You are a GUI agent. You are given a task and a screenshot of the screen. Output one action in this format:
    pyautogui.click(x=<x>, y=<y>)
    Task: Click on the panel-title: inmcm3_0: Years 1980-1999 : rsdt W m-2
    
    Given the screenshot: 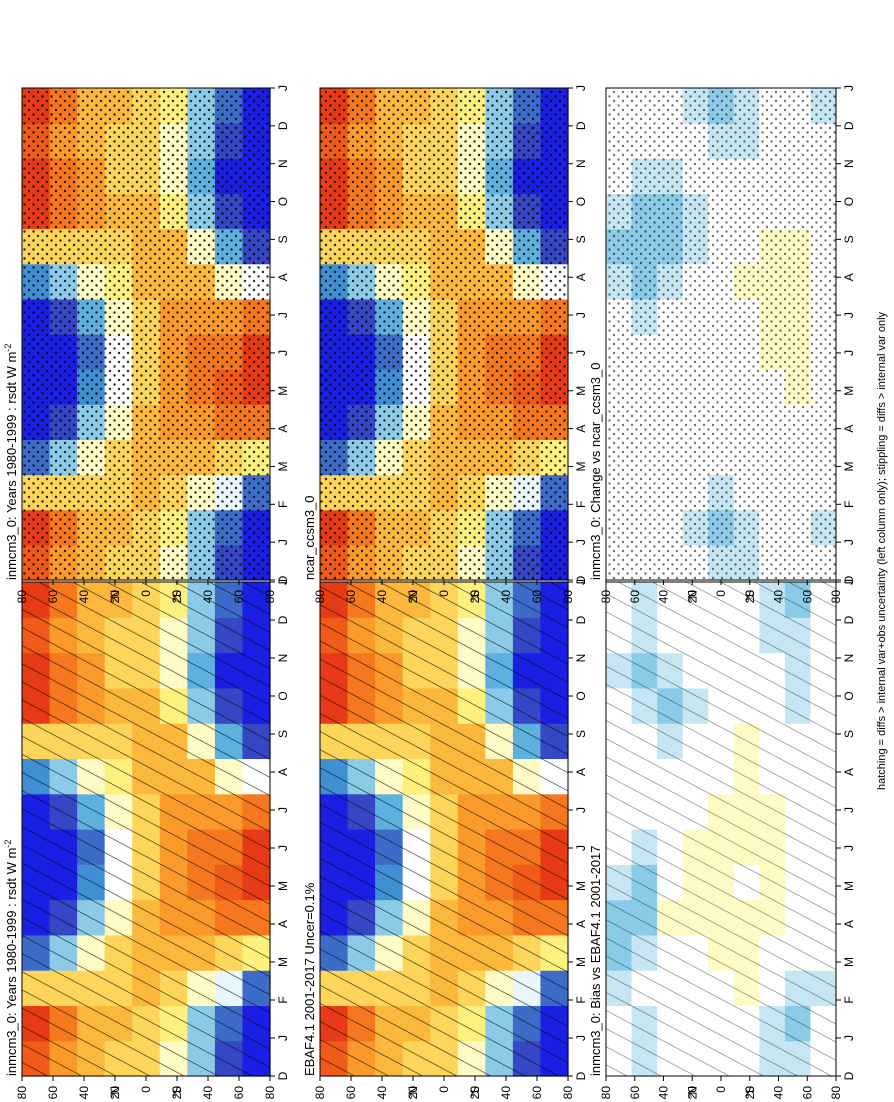 What is the action you would take?
    pyautogui.click(x=11, y=462)
    